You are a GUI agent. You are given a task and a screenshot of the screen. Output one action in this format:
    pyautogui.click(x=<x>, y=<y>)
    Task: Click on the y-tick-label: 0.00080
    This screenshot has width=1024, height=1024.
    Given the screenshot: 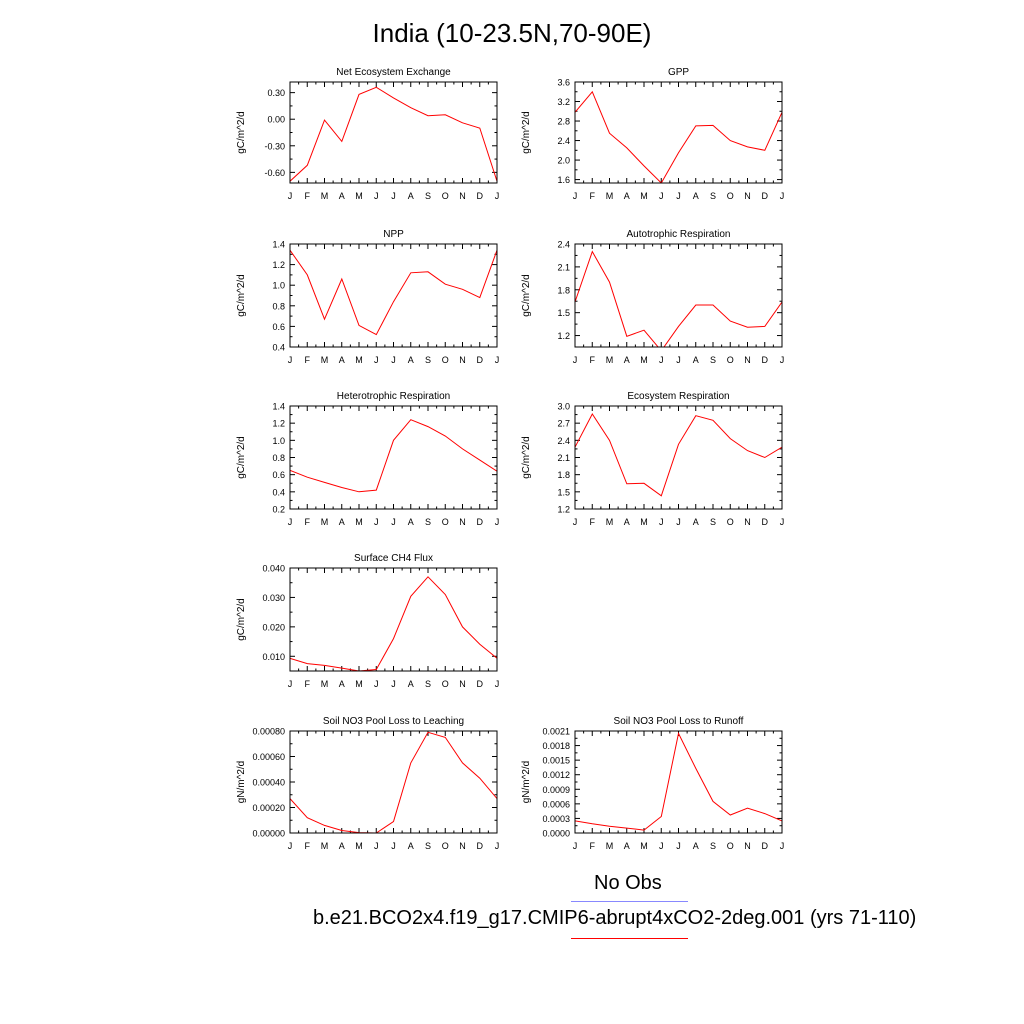 What is the action you would take?
    pyautogui.click(x=268, y=732)
    